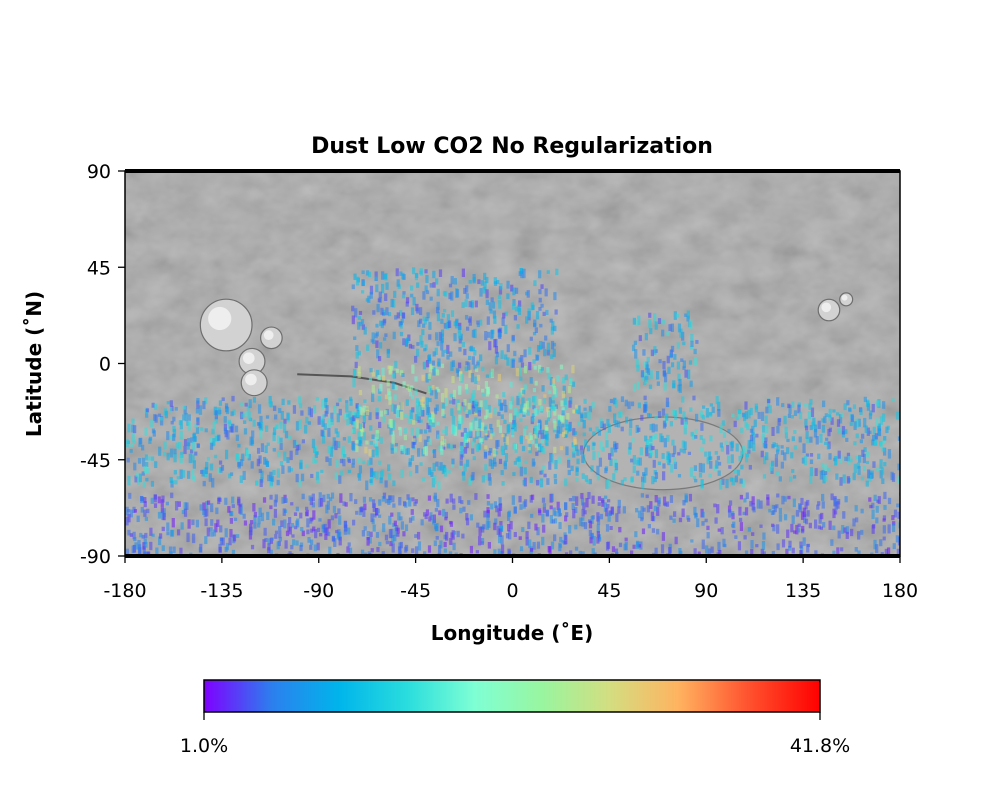 This screenshot has height=804, width=1000. What do you see at coordinates (820, 746) in the screenshot?
I see `colorbar-max-label: 41.8%` at bounding box center [820, 746].